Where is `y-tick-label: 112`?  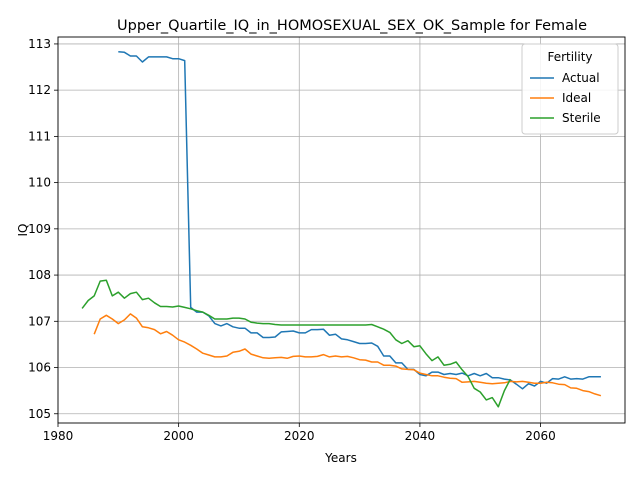
y-tick-label: 112 is located at coordinates (39, 90).